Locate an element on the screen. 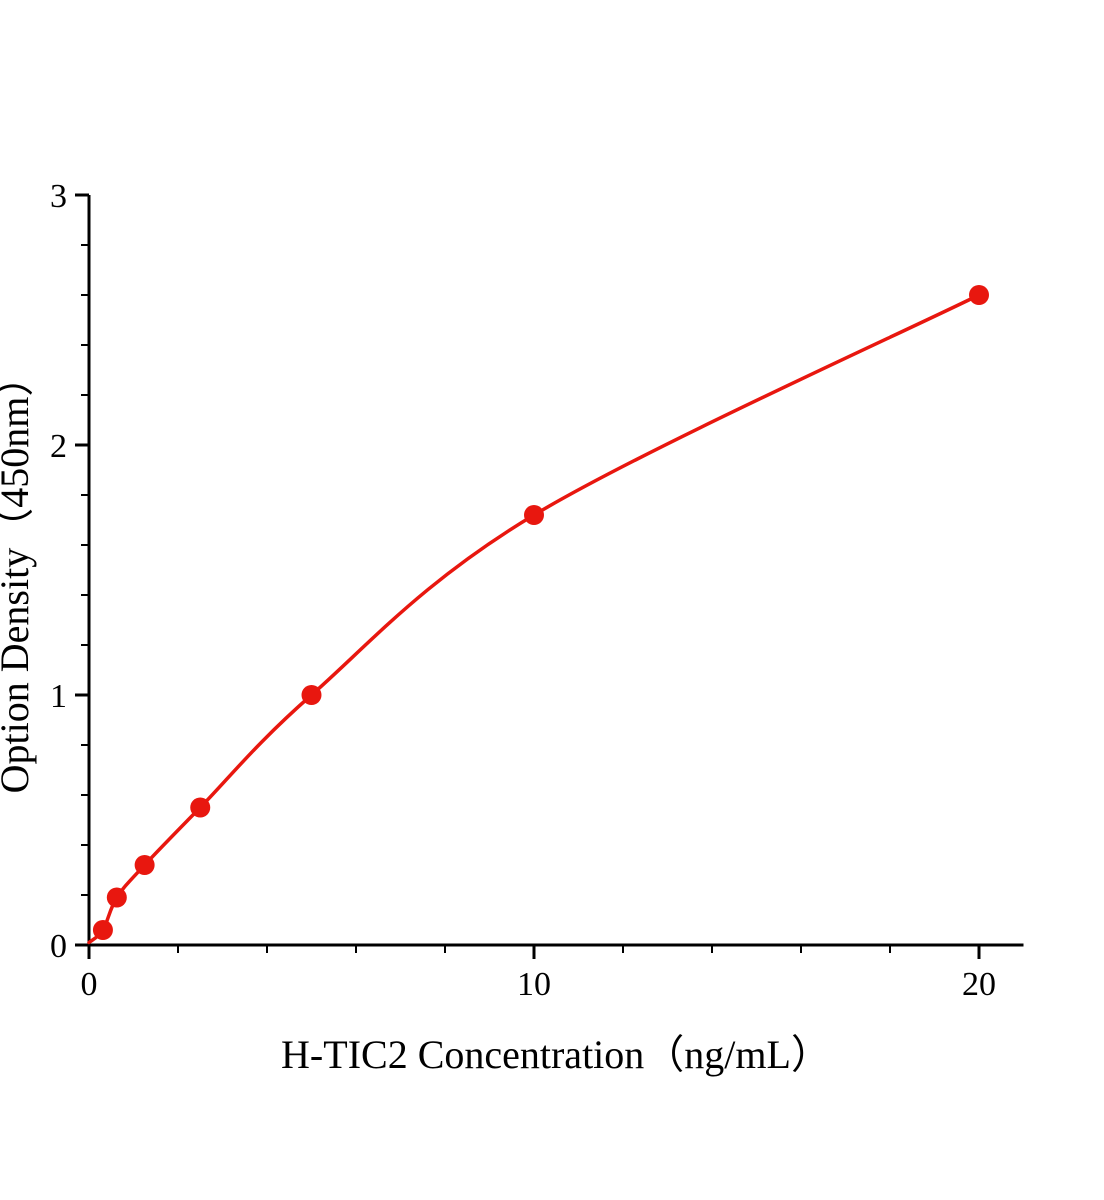 The image size is (1104, 1200). y-axis-label: Option Density（450nm） is located at coordinates (18, 575).